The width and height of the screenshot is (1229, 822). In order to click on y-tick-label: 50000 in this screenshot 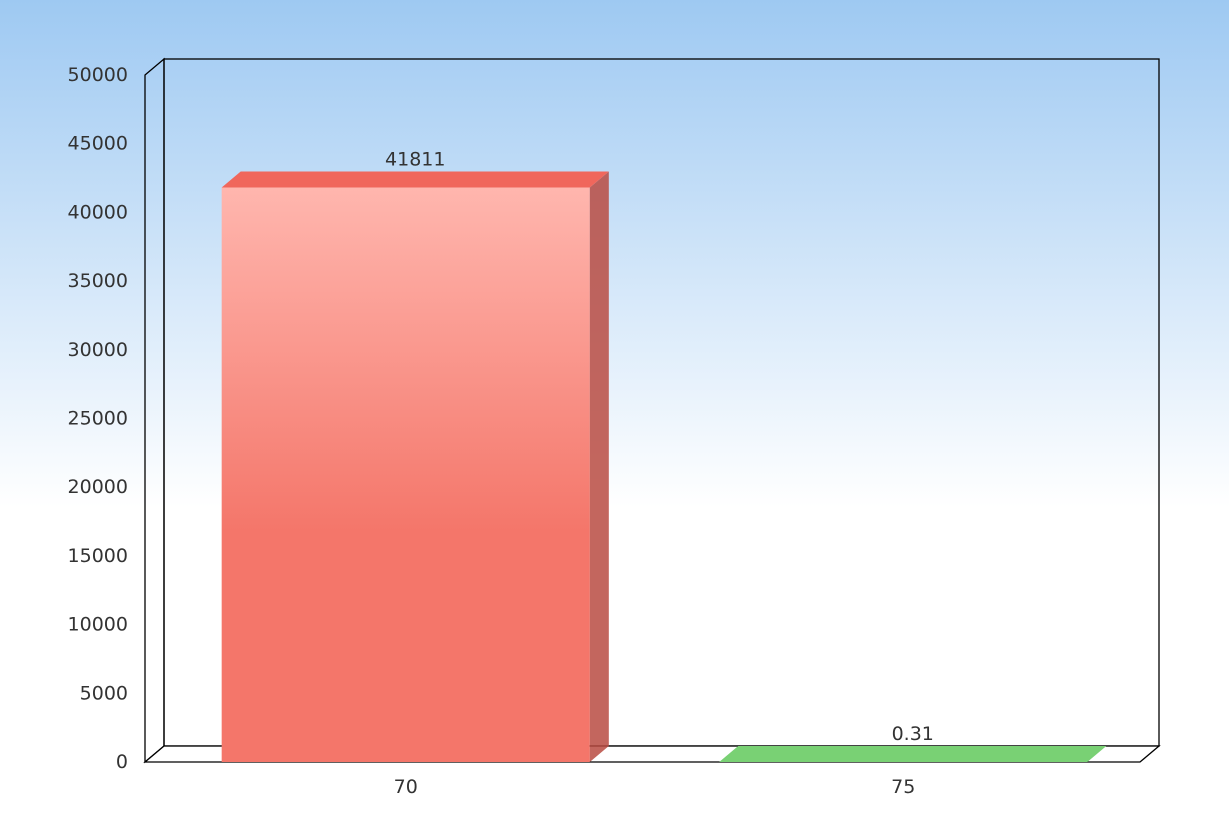, I will do `click(98, 75)`.